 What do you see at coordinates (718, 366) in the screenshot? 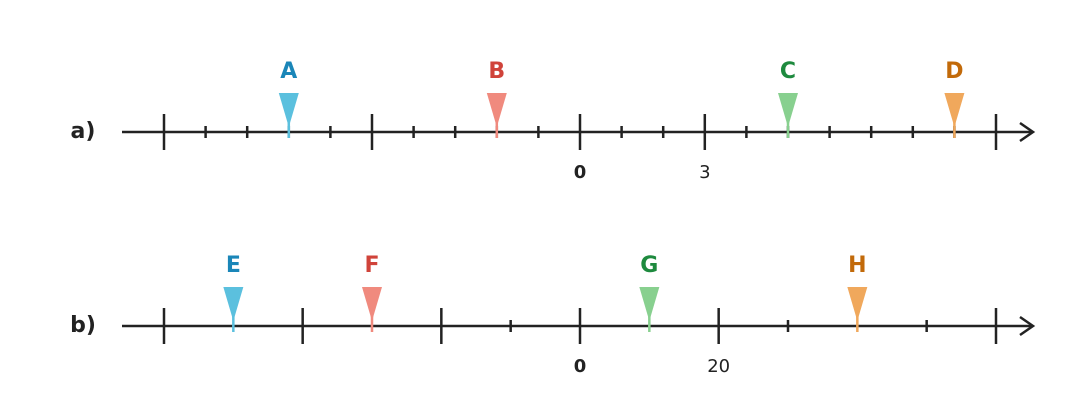
I see `tick-label: 20` at bounding box center [718, 366].